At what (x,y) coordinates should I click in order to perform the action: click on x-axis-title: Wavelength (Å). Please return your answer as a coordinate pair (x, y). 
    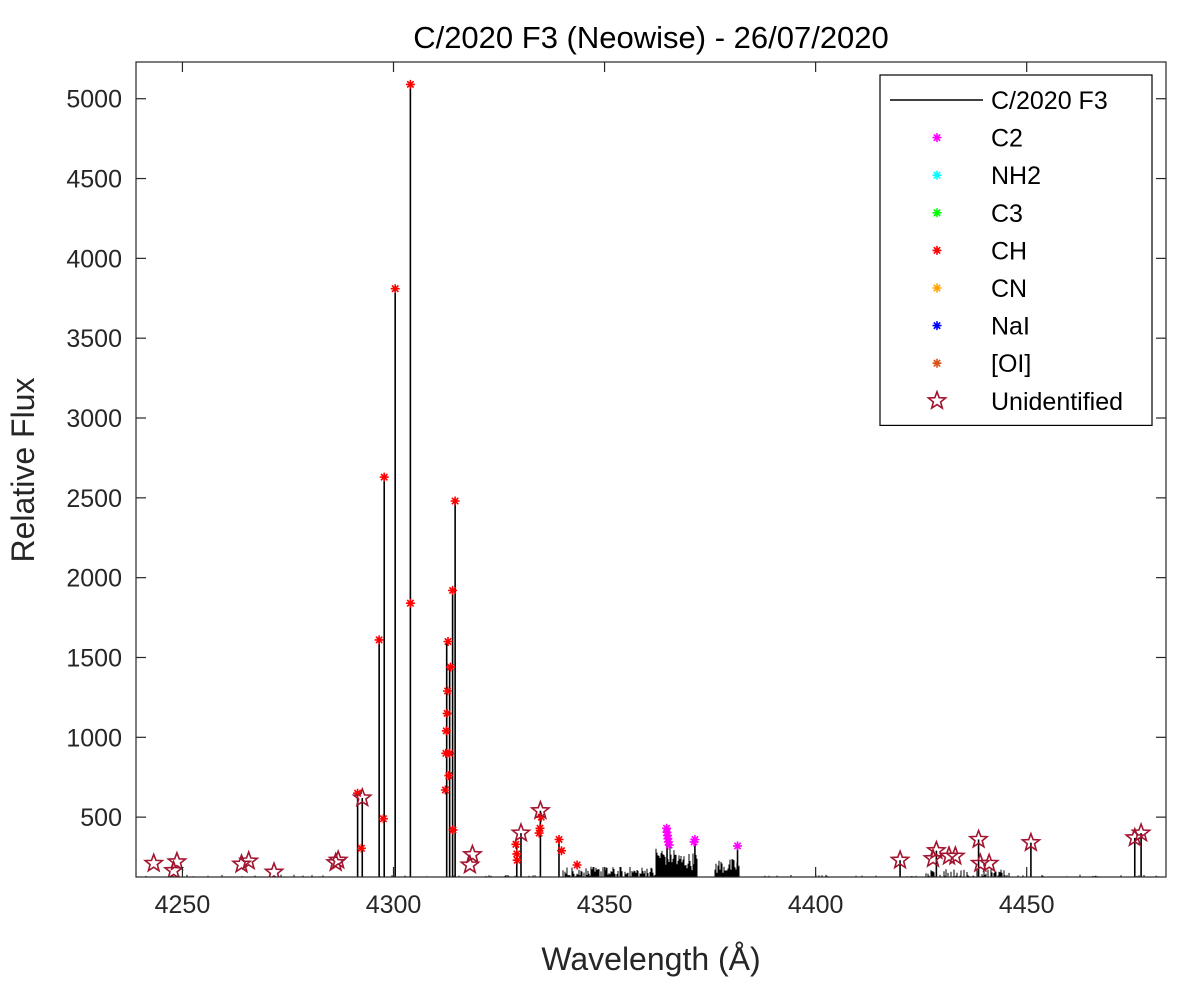
    Looking at the image, I should click on (650, 959).